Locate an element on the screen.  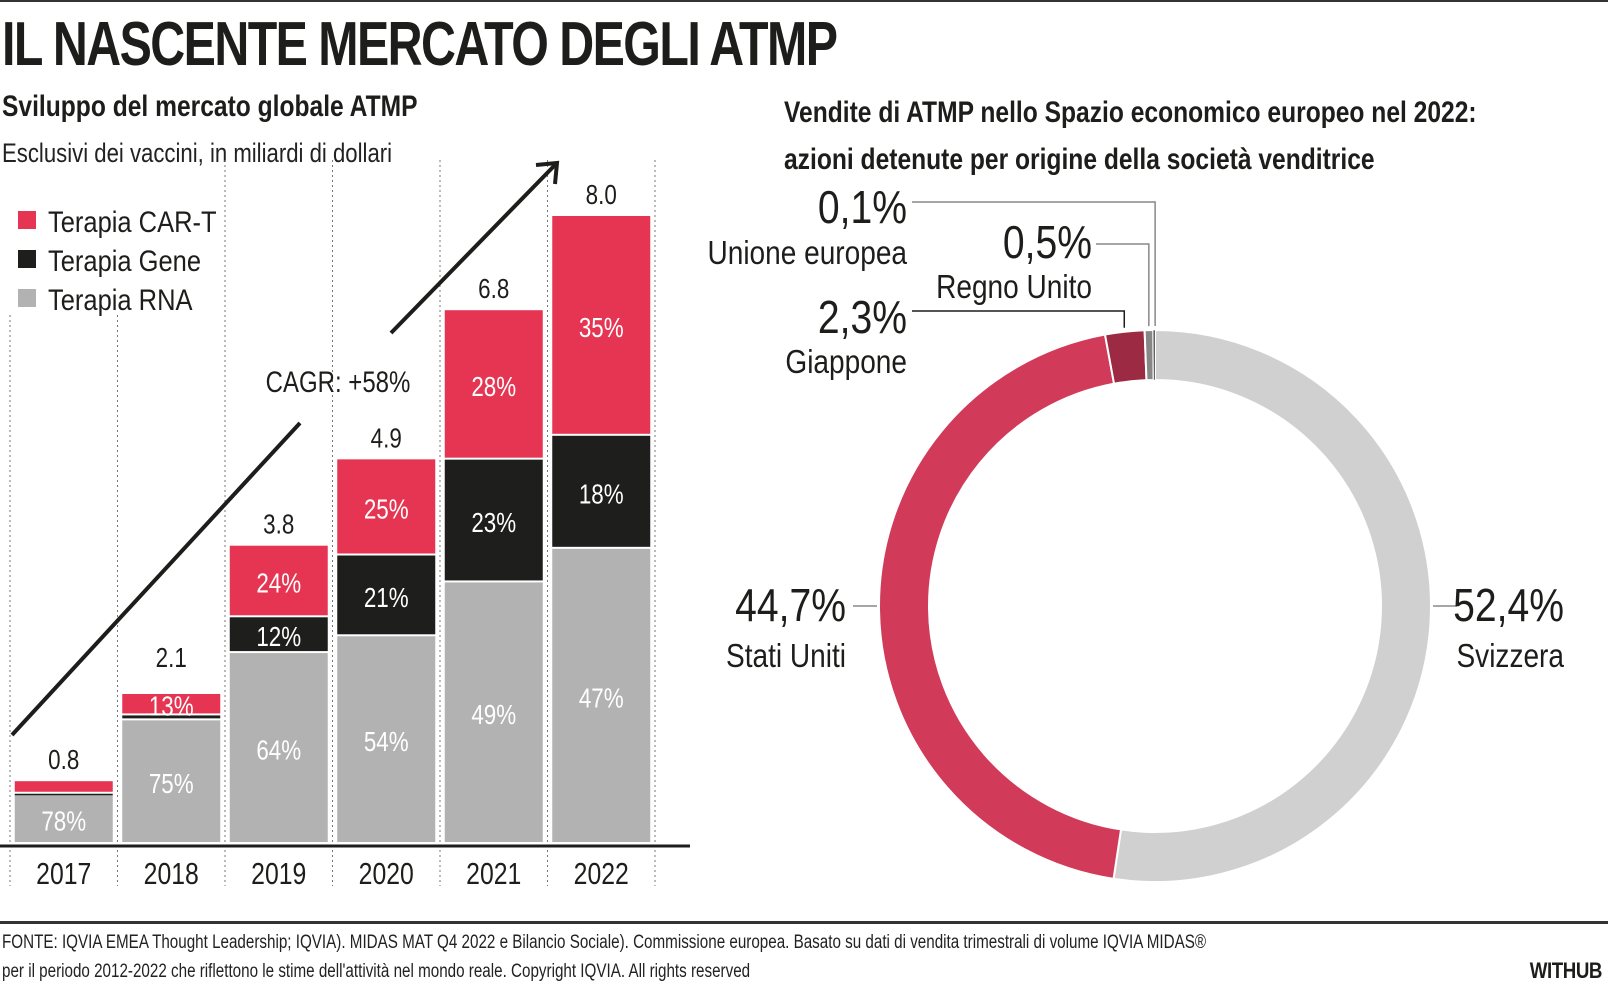
slice-name-eu: Unione europea is located at coordinates (807, 253).